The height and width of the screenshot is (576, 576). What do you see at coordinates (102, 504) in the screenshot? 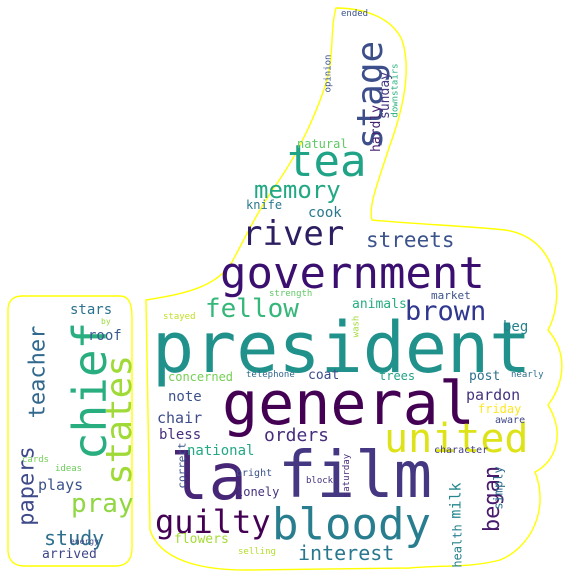
I see `word-pray: pray` at bounding box center [102, 504].